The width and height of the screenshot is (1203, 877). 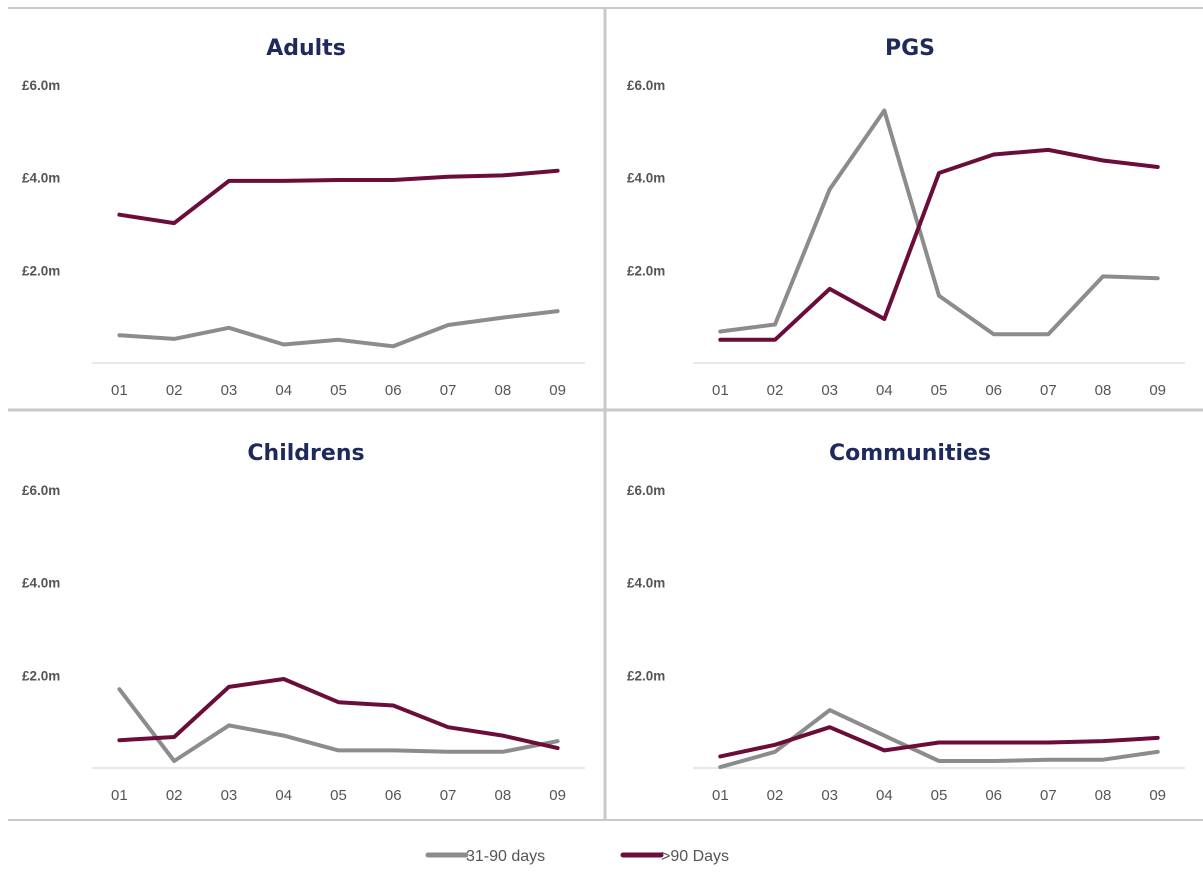 What do you see at coordinates (910, 48) in the screenshot?
I see `chart-title: PGS` at bounding box center [910, 48].